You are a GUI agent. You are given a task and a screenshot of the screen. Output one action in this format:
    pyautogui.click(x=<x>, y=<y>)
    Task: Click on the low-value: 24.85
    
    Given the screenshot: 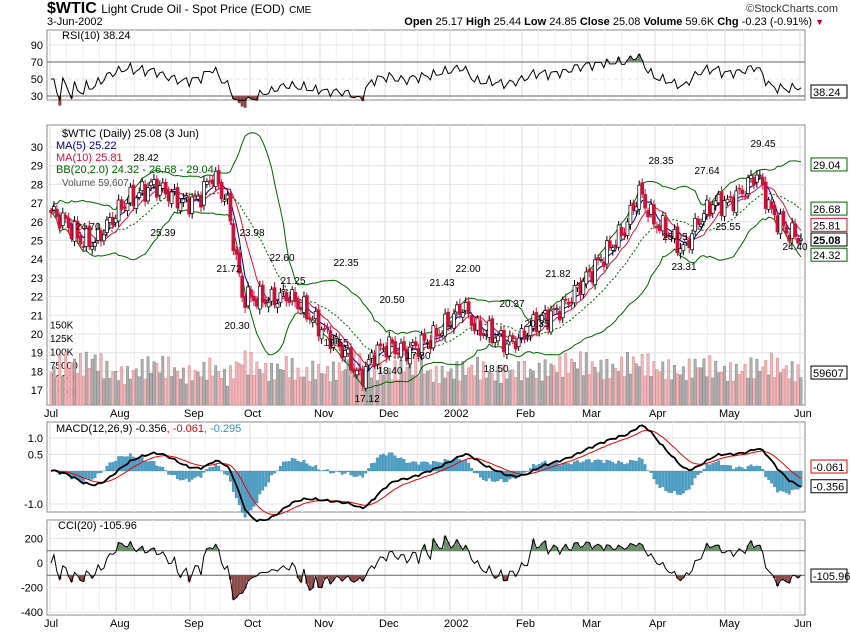 What is the action you would take?
    pyautogui.click(x=563, y=22)
    